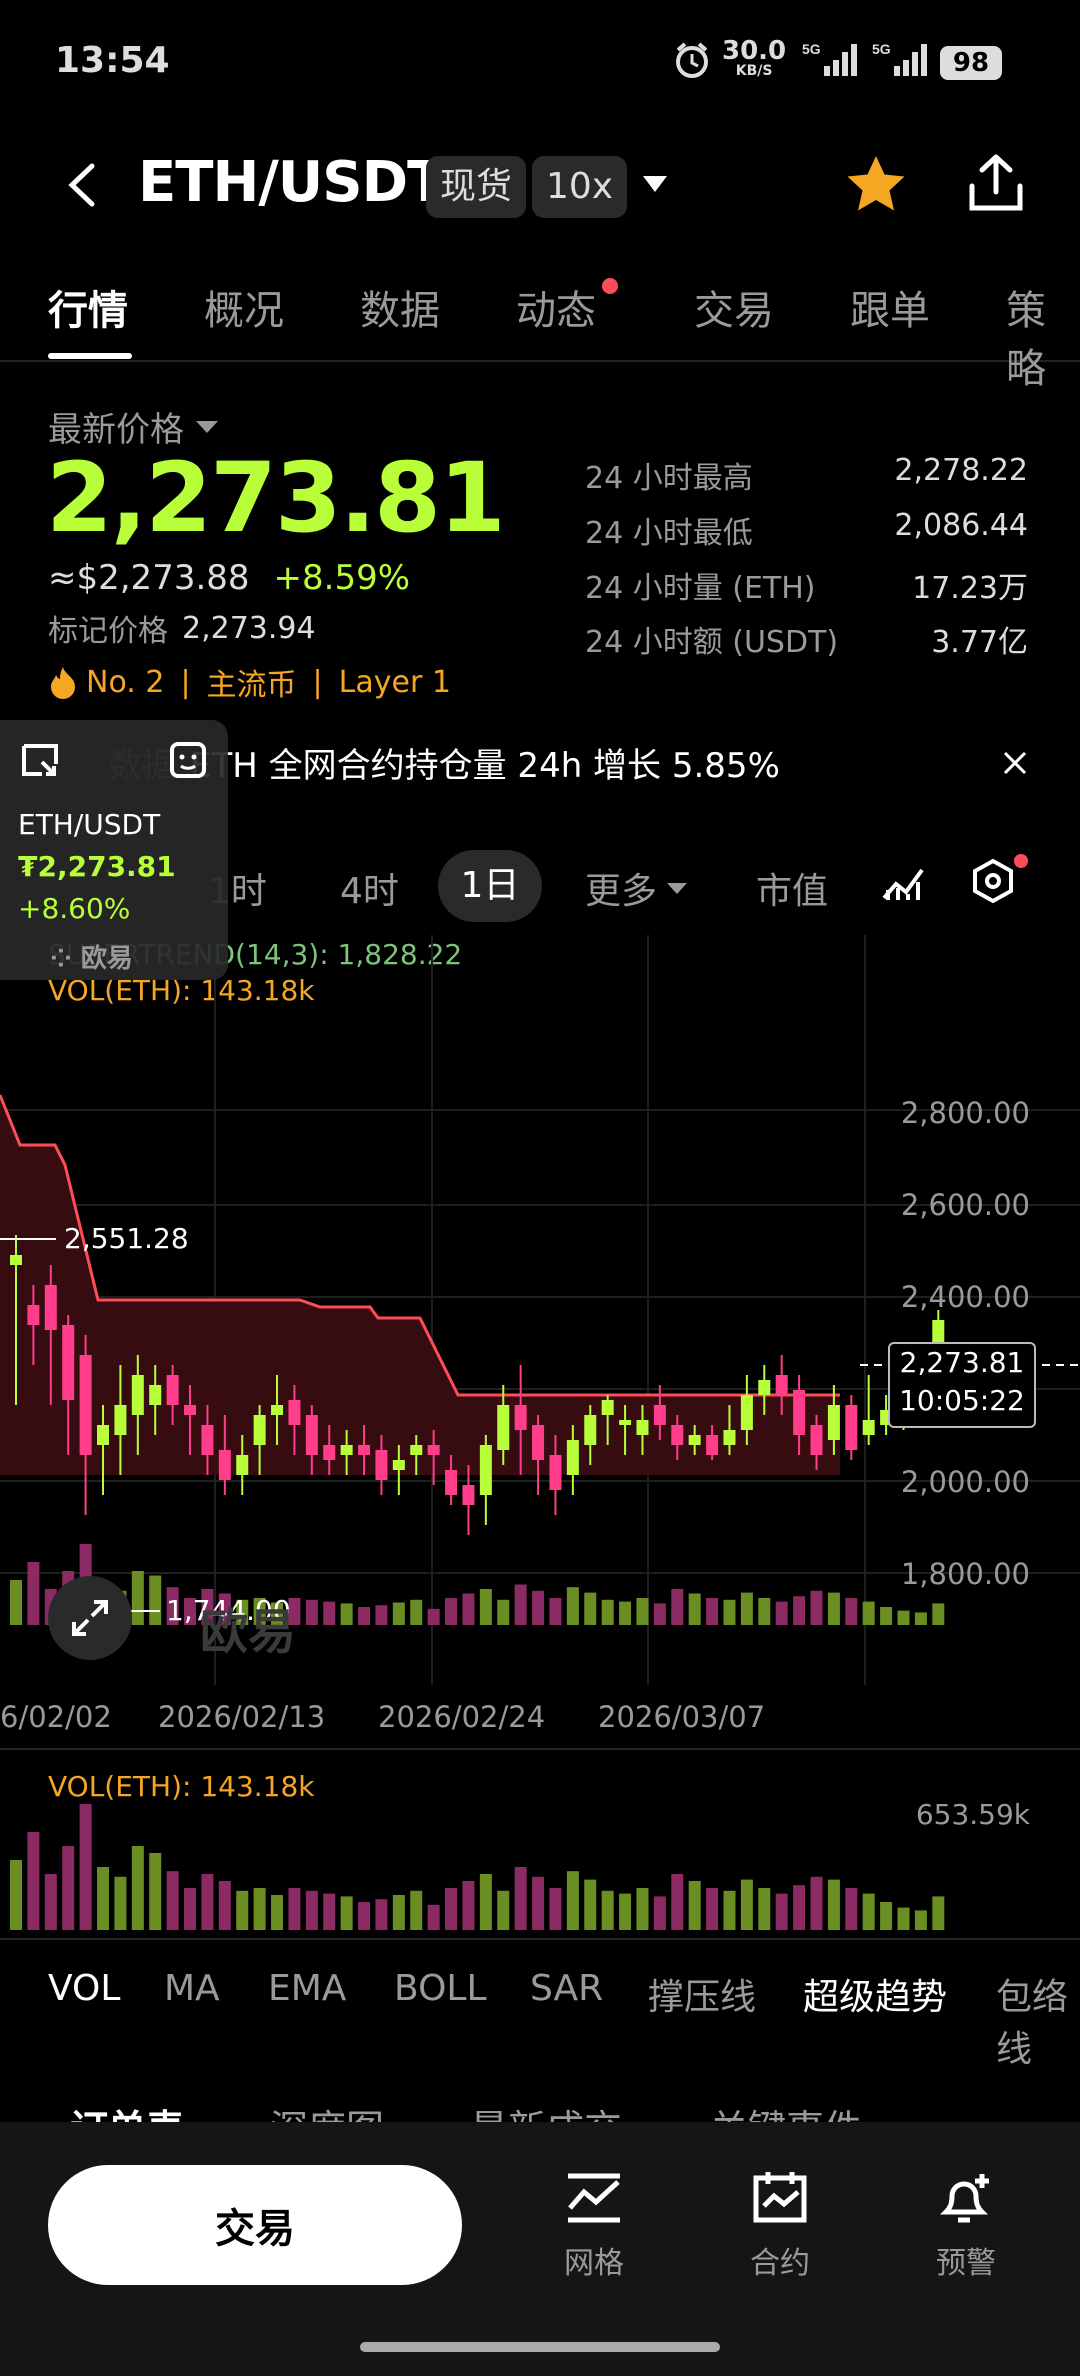  I want to click on indicator-ema: EMA, so click(307, 1988).